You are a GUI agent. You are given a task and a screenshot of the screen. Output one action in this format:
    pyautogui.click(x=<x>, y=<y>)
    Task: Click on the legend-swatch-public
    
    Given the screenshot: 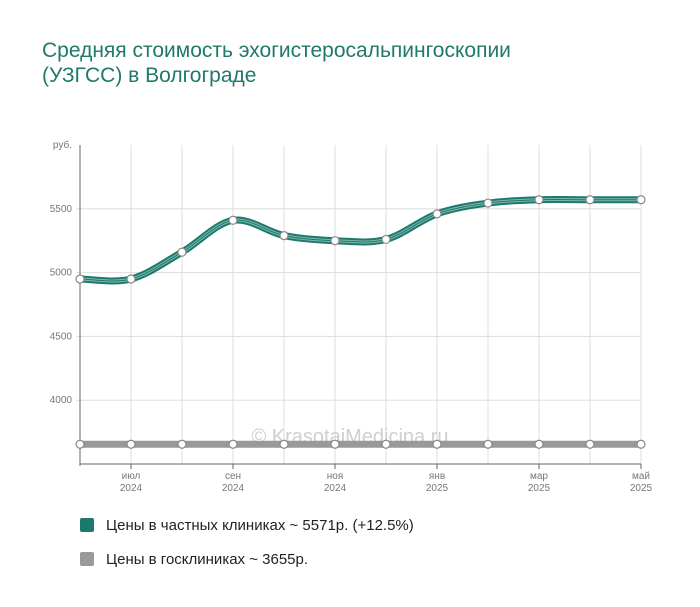 What is the action you would take?
    pyautogui.click(x=87, y=559)
    